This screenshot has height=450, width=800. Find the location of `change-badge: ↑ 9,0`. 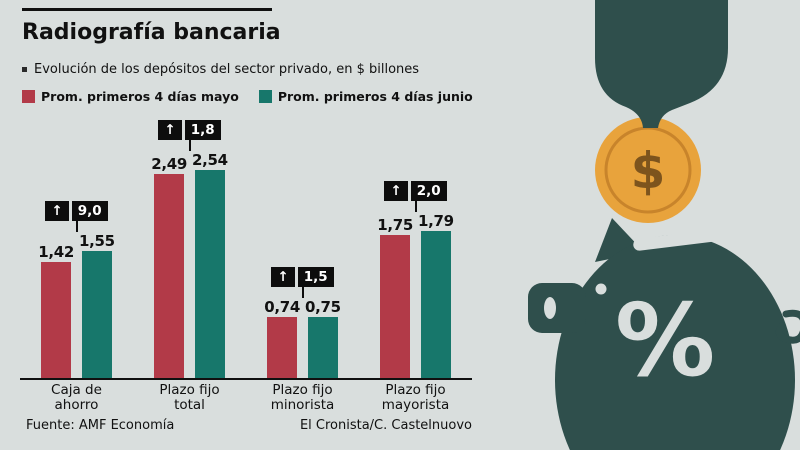

change-badge: ↑ 9,0 is located at coordinates (76, 210).